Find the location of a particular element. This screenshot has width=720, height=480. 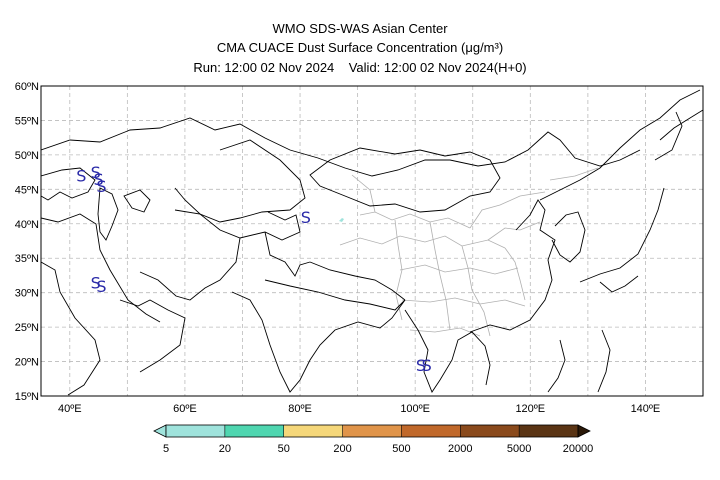

latitude-labels: 15ºN 20ºN 25ºN 30ºN 35ºN 40ºN 45ºN 50ºN 55ºN 60ºN is located at coordinates (27, 242).